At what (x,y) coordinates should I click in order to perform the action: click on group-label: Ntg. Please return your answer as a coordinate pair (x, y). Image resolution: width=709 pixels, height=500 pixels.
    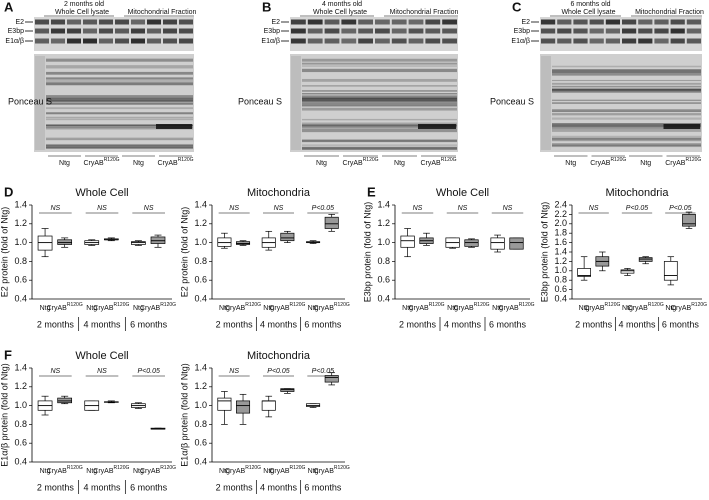
    Looking at the image, I should click on (399, 163).